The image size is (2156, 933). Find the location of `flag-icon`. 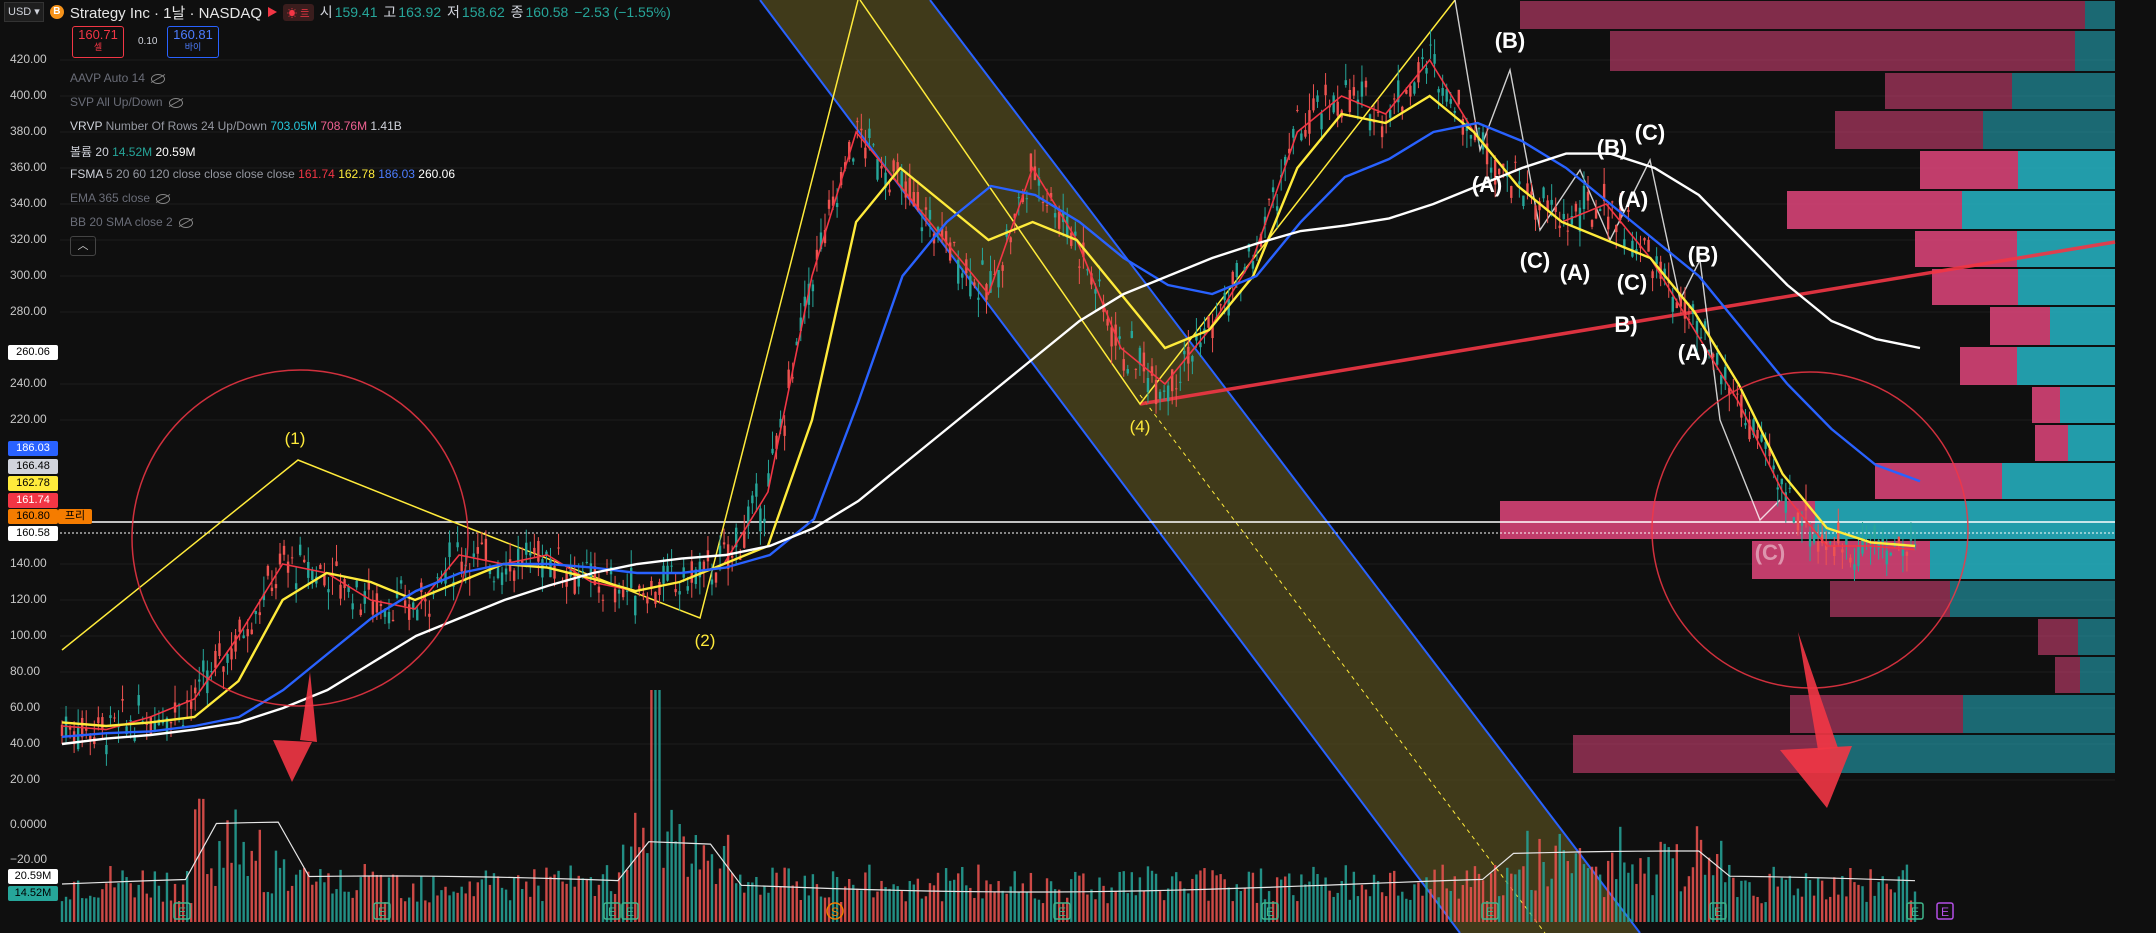

flag-icon is located at coordinates (273, 12).